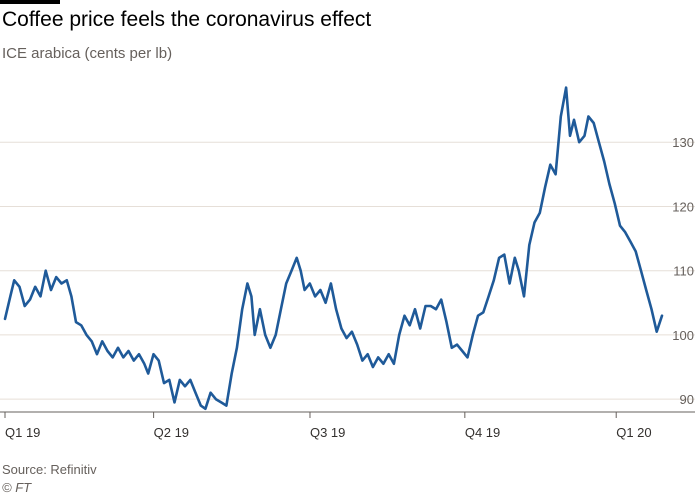 This screenshot has width=700, height=500. I want to click on y-tick-label: 110, so click(683, 271).